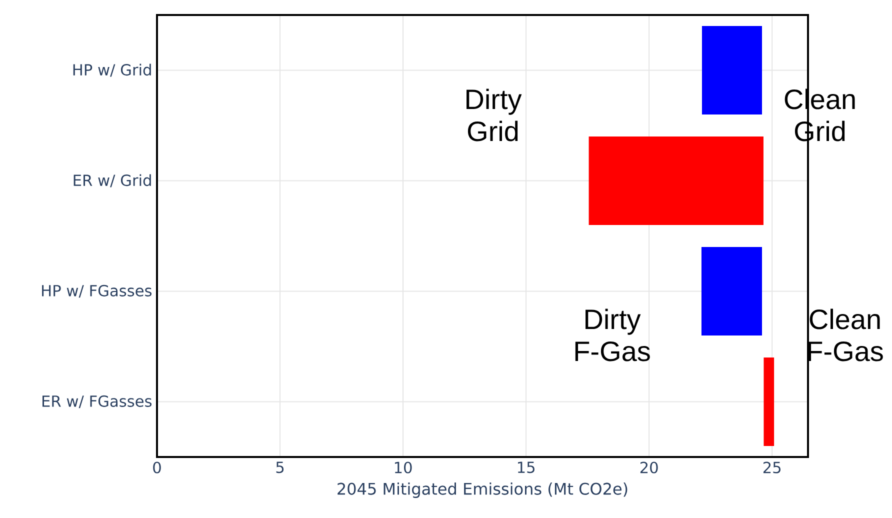 This screenshot has height=518, width=892. Describe the element at coordinates (280, 468) in the screenshot. I see `x-tick-label: 5` at that location.